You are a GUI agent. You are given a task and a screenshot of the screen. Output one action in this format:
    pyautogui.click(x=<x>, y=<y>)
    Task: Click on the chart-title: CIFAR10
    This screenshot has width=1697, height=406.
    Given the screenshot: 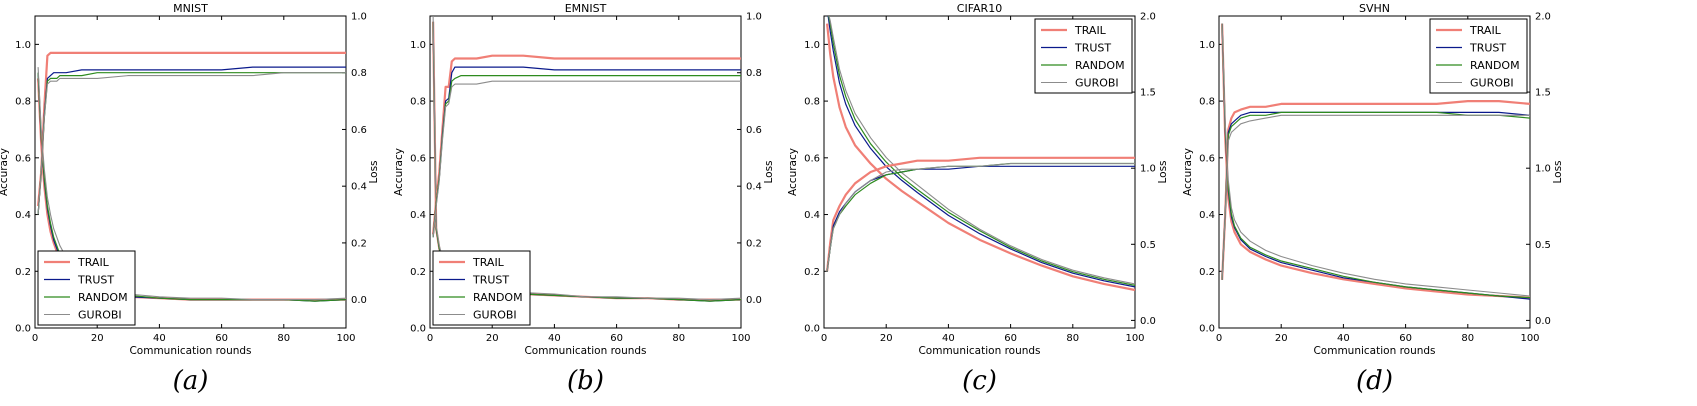 What is the action you would take?
    pyautogui.click(x=979, y=8)
    